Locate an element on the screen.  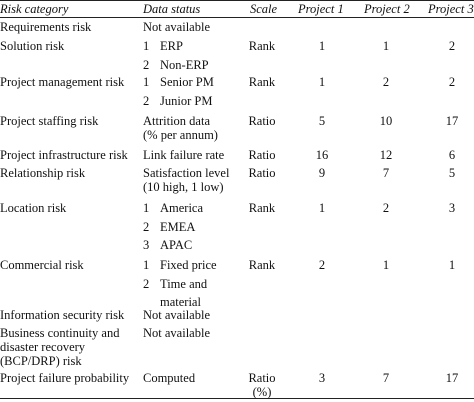
project-2-value: 10 is located at coordinates (386, 121).